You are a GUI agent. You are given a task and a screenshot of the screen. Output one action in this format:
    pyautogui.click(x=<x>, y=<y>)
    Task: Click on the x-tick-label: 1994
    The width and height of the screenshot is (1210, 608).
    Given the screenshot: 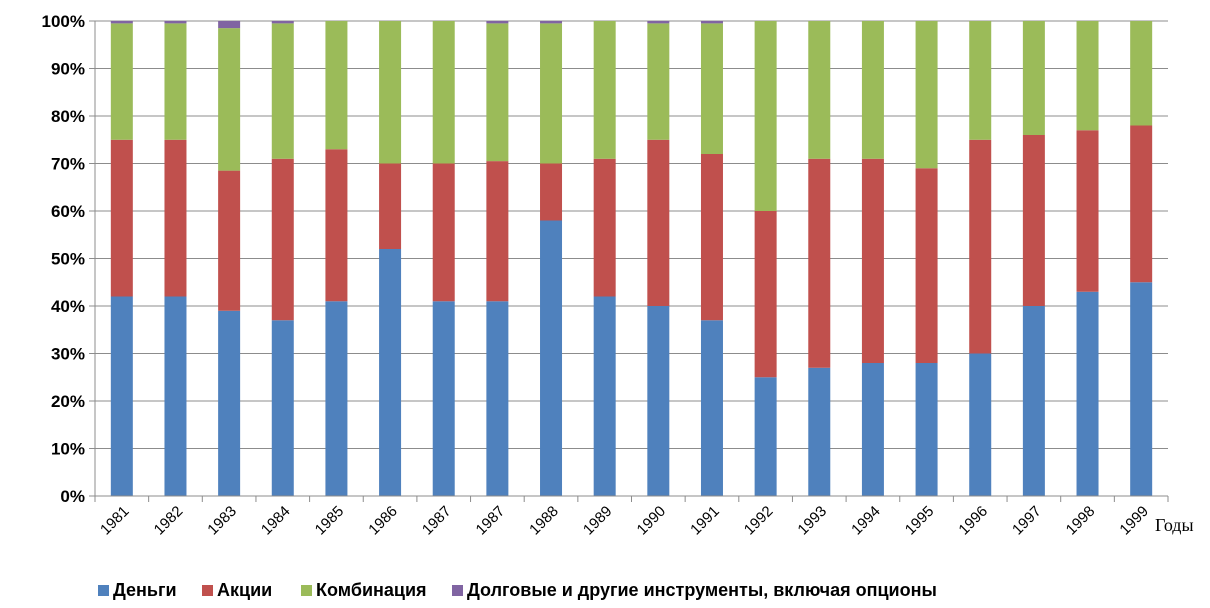 What is the action you would take?
    pyautogui.click(x=866, y=521)
    